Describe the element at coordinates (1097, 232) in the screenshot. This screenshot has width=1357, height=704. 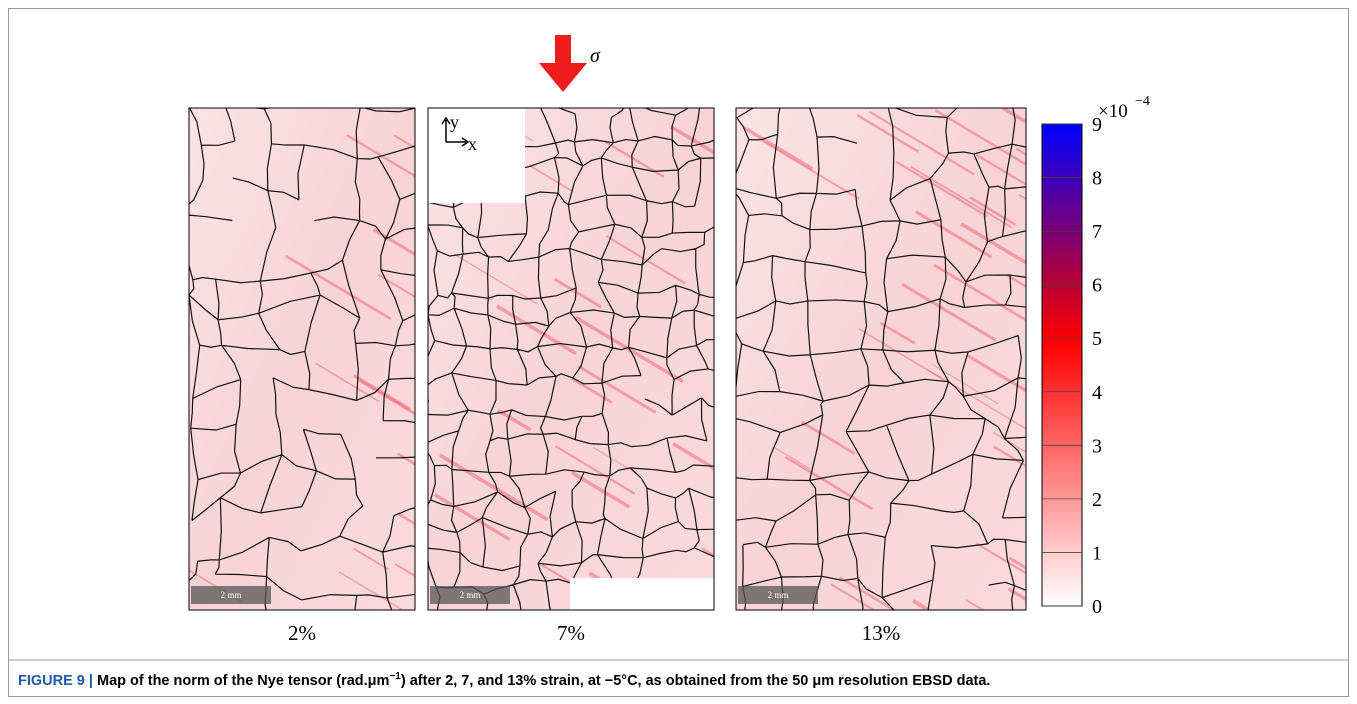
I see `colorbar-tick-label: 7` at that location.